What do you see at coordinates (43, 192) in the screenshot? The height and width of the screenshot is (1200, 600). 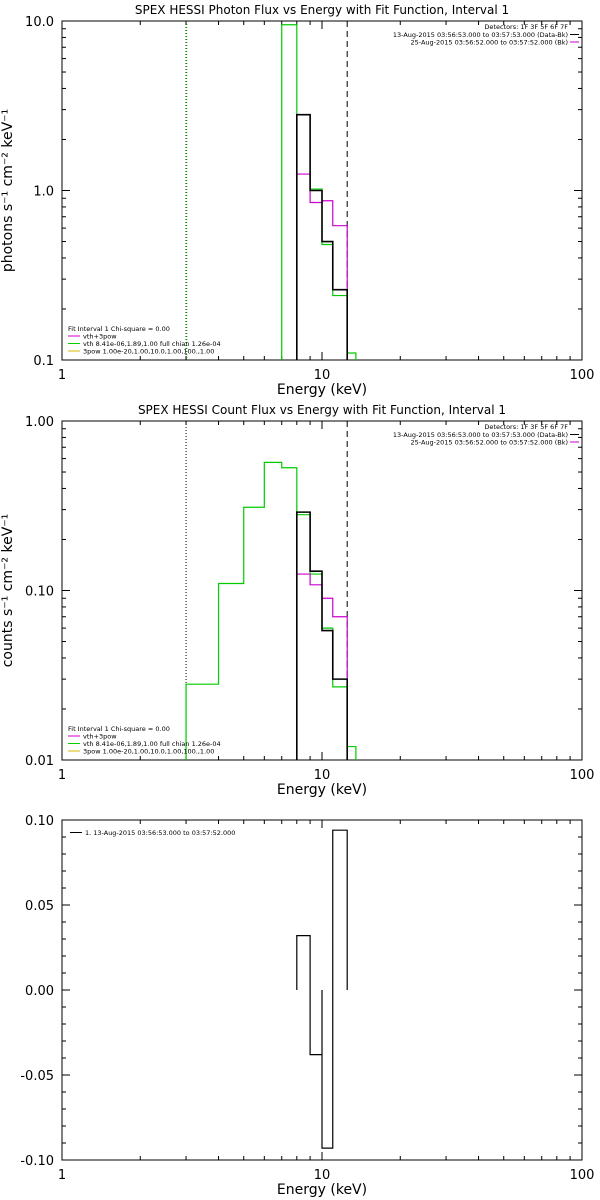 I see `y-tick-label: 1.0` at bounding box center [43, 192].